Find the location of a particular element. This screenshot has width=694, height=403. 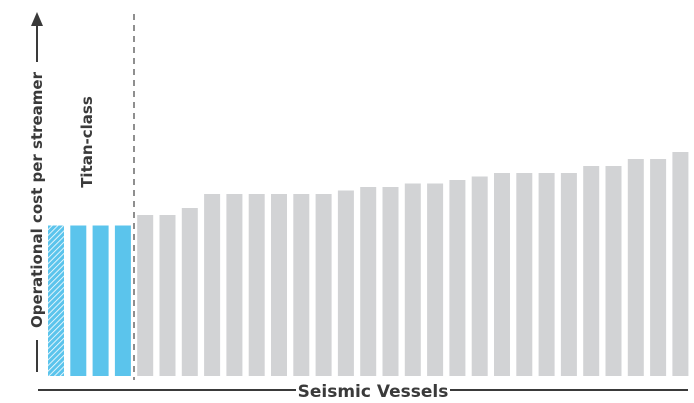

y-axis-label: Operational cost per streamer is located at coordinates (37, 199).